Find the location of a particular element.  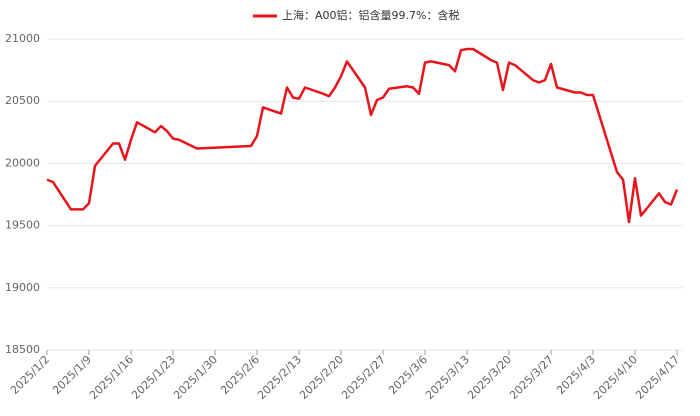

x-tick-label: 2025/2/27 is located at coordinates (363, 377).